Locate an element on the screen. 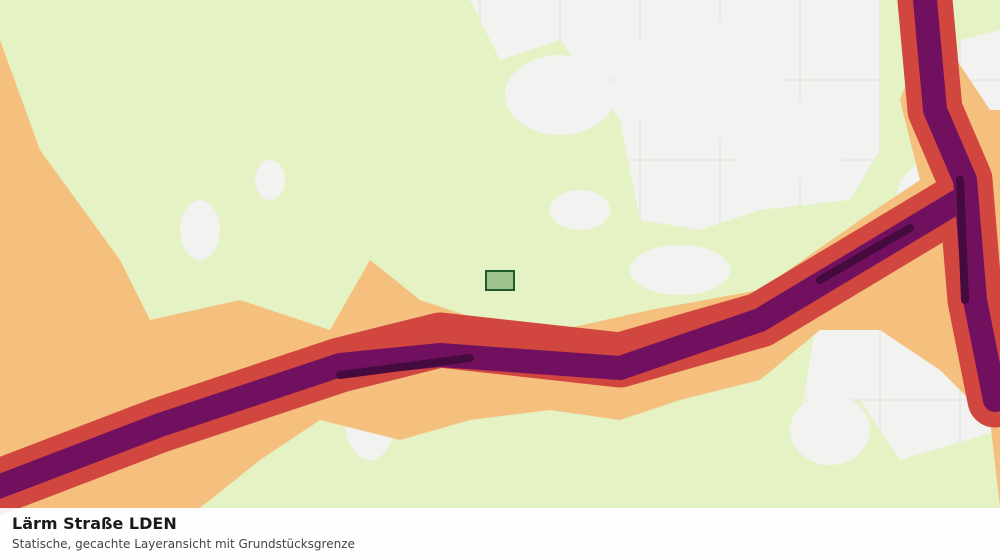 The image size is (1000, 560). layer-title: Lärm Straße LDEN is located at coordinates (94, 523).